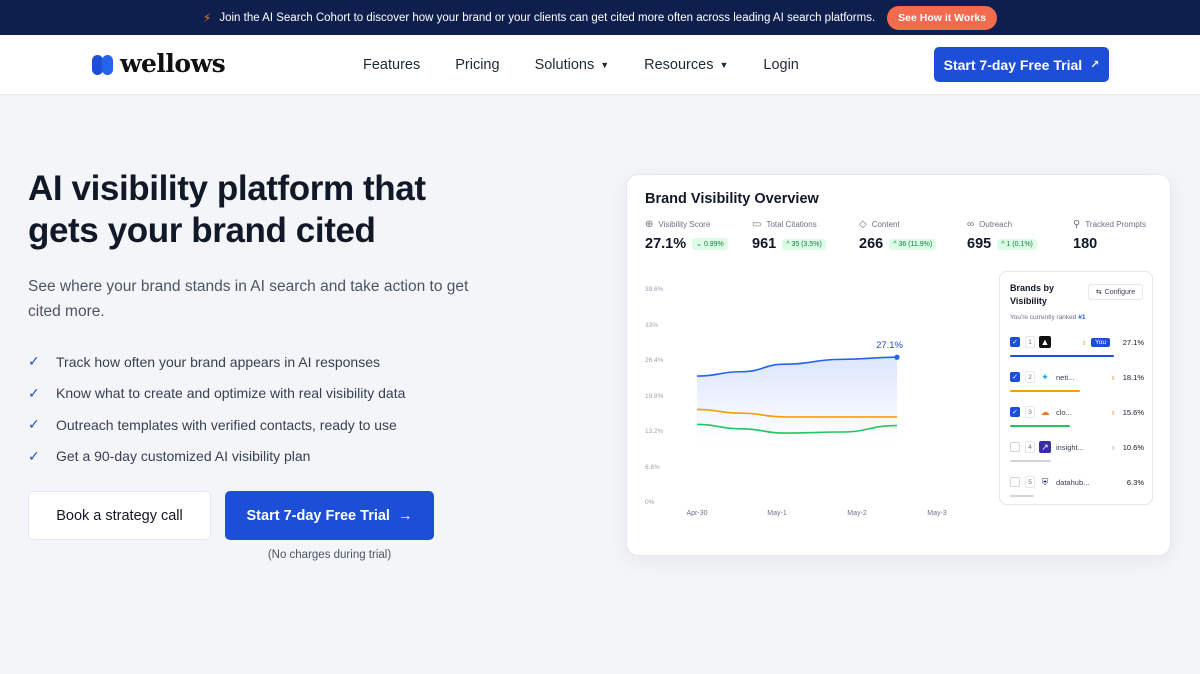 This screenshot has height=674, width=1200. What do you see at coordinates (1133, 342) in the screenshot?
I see `brand-visibility-pct: 27.1%` at bounding box center [1133, 342].